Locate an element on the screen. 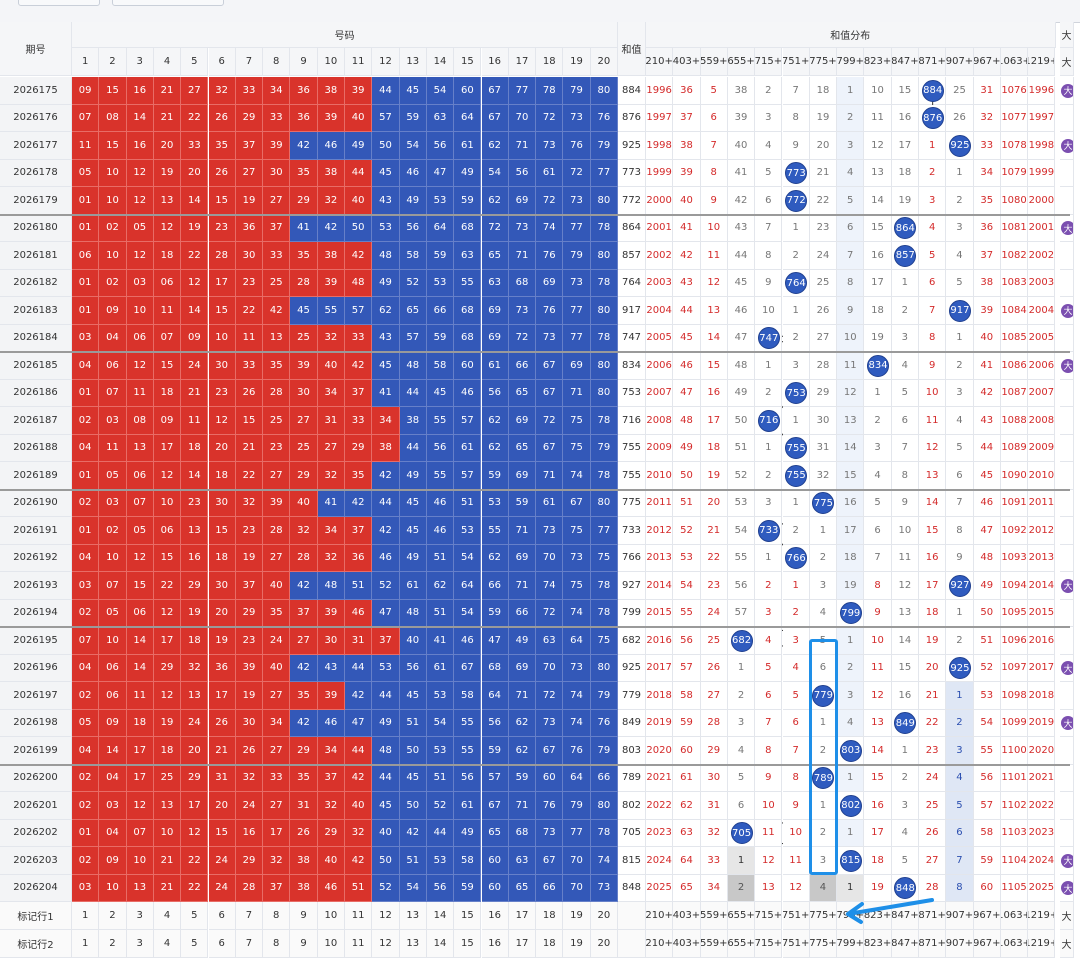  distribution-miss-cell: 25 is located at coordinates (823, 283).